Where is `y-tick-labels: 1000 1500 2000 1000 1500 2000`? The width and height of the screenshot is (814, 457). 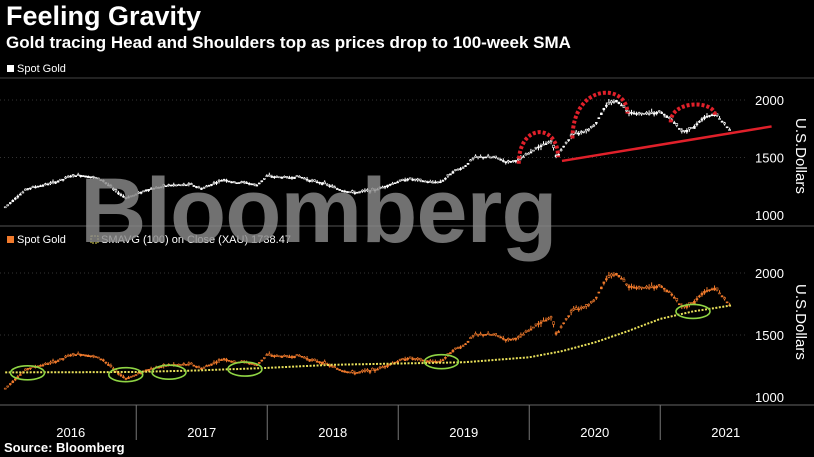
y-tick-labels: 1000 1500 2000 1000 1500 2000 is located at coordinates (769, 249).